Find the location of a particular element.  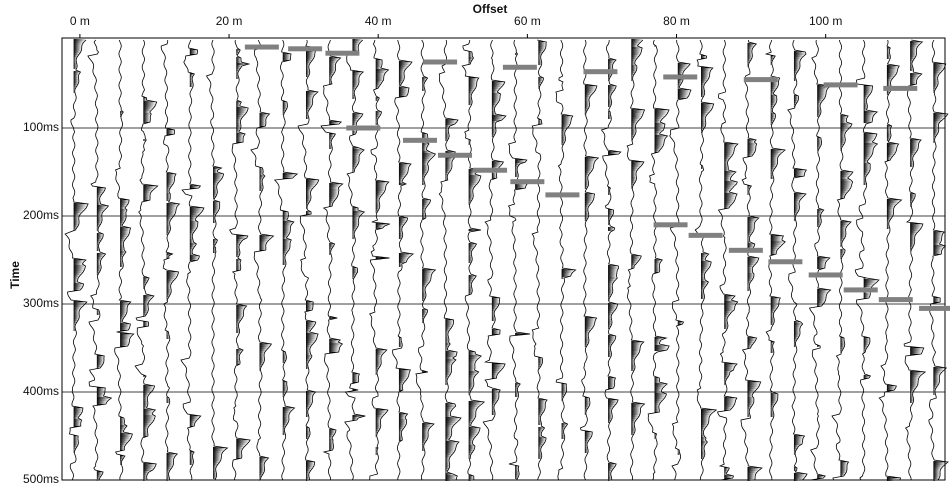

y-tick-label: 200ms is located at coordinates (41, 215).